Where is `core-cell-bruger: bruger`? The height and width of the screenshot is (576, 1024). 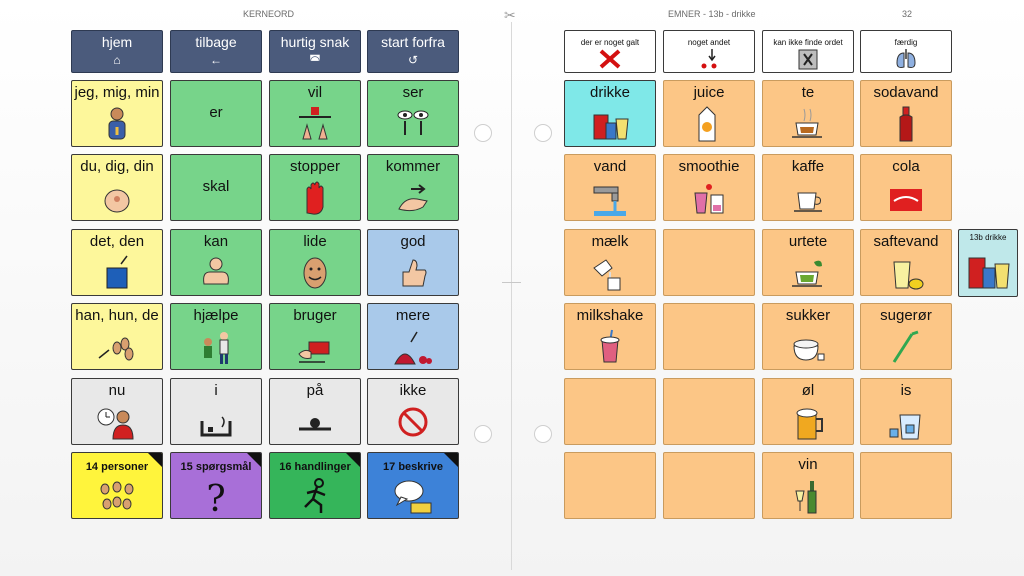
core-cell-bruger: bruger is located at coordinates (315, 336).